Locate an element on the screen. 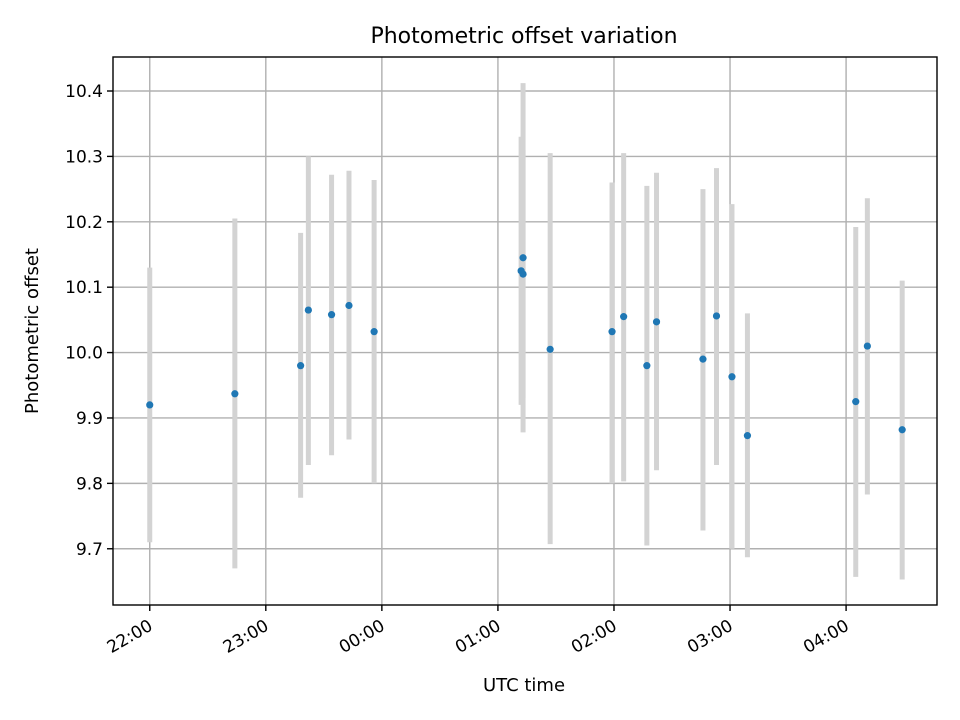 This screenshot has width=960, height=720. y-tick-label: 10.2 is located at coordinates (84, 223).